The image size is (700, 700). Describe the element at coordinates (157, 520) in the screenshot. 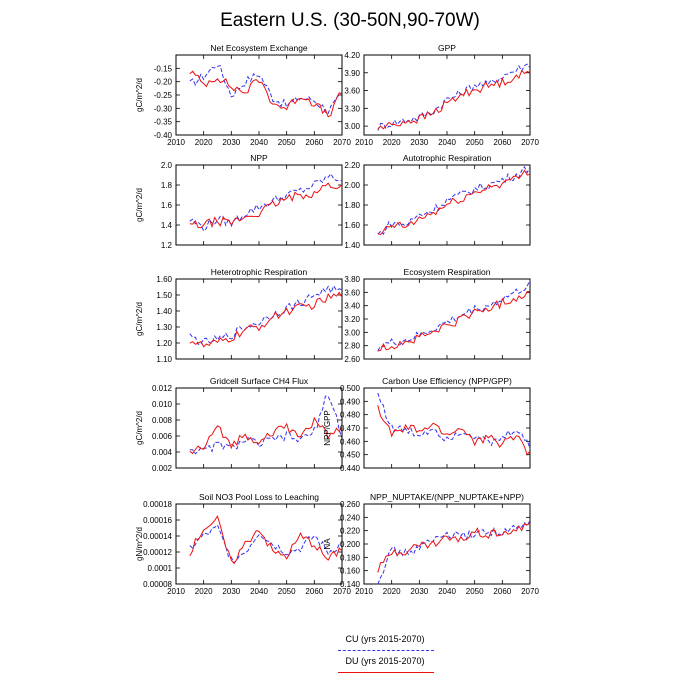

I see `y-tick-label: 0.00016` at that location.